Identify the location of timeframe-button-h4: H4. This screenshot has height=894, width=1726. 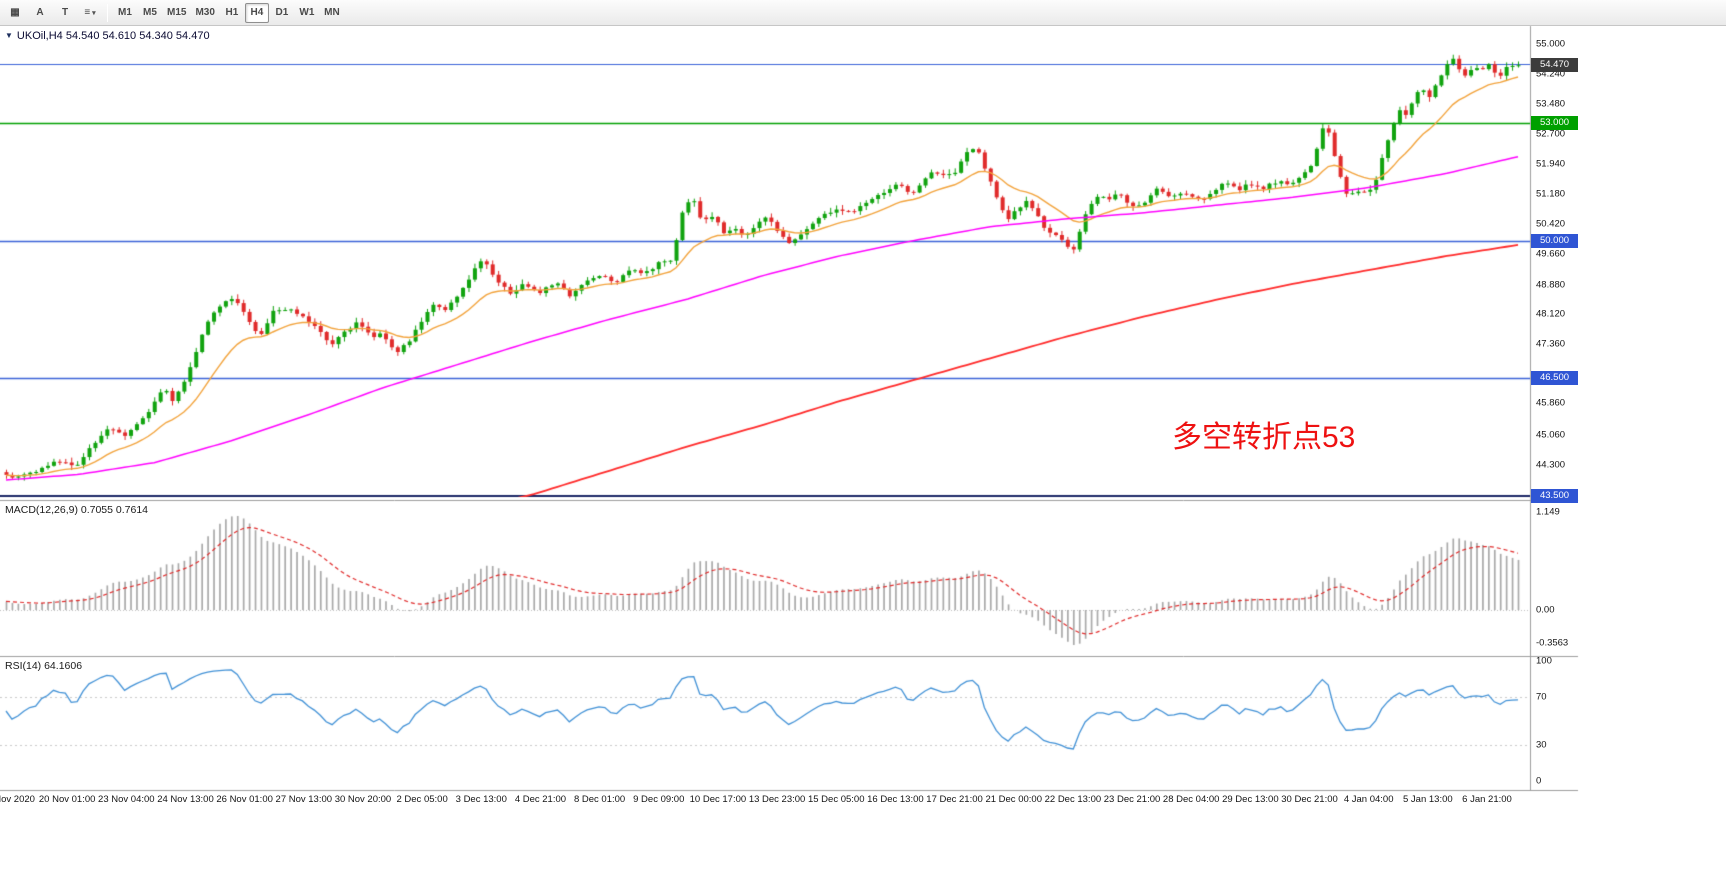
(256, 12).